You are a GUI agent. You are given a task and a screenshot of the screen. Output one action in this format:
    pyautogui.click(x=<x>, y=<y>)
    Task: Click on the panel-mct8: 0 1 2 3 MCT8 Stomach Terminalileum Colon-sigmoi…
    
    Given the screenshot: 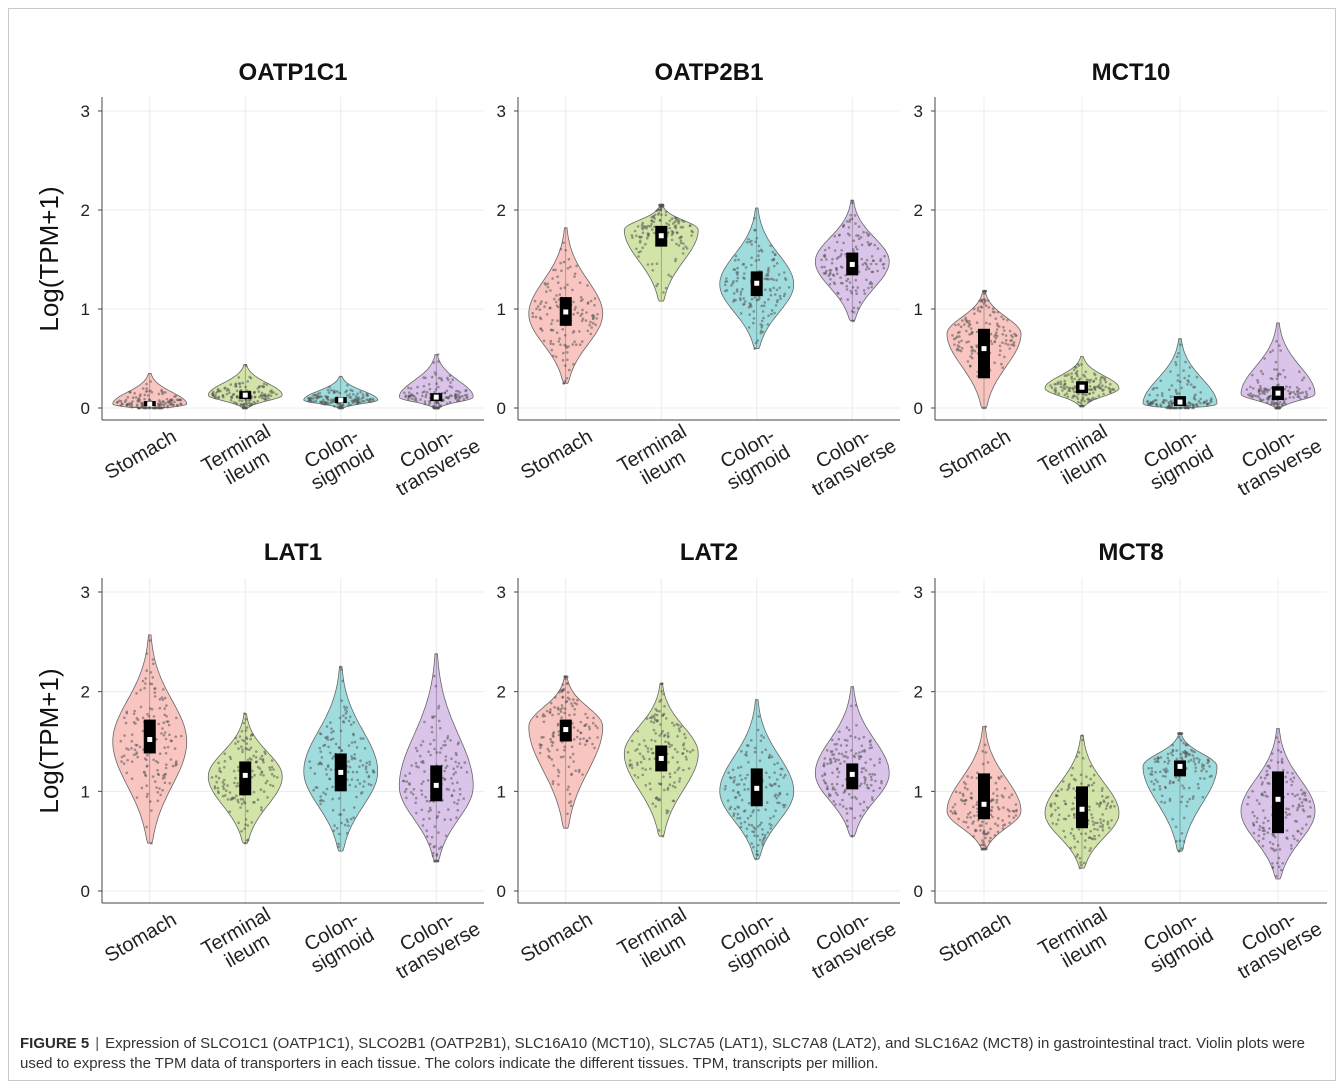 What is the action you would take?
    pyautogui.click(x=1120, y=761)
    